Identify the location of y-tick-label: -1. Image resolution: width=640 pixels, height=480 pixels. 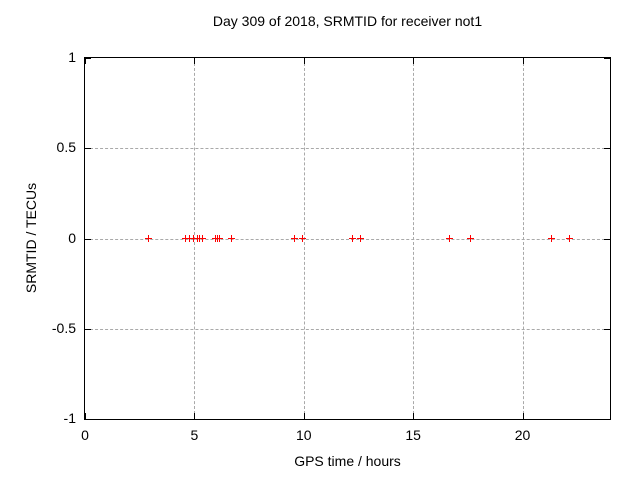
(69, 418).